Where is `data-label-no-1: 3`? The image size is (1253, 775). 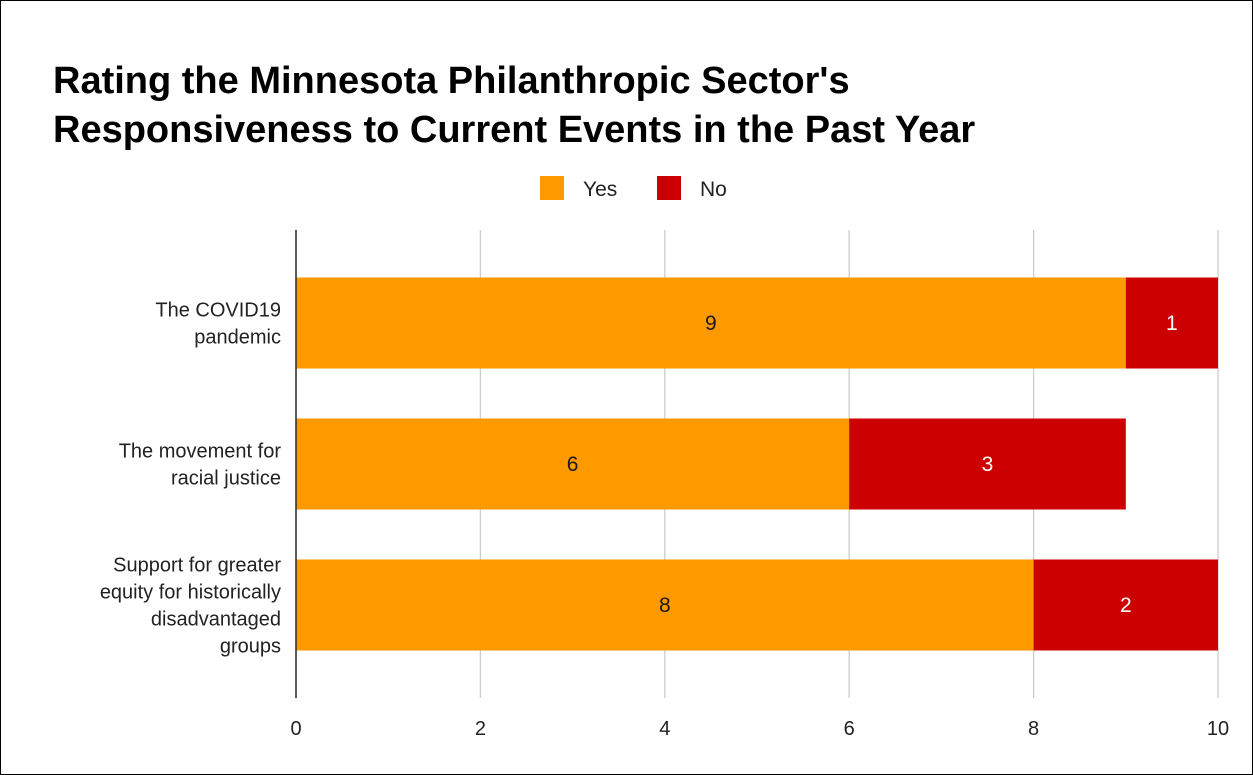 data-label-no-1: 3 is located at coordinates (988, 464).